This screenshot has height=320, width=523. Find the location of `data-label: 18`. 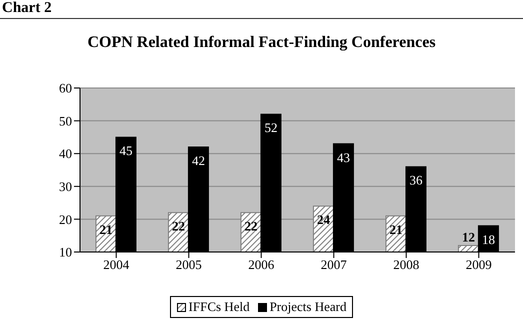

data-label: 18 is located at coordinates (488, 239).